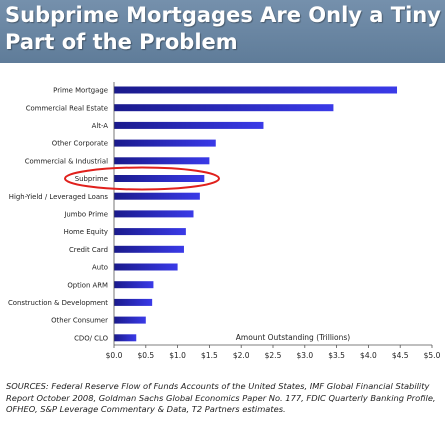 The image size is (445, 423). Describe the element at coordinates (130, 320) in the screenshot. I see `bar-other-consumer` at that location.